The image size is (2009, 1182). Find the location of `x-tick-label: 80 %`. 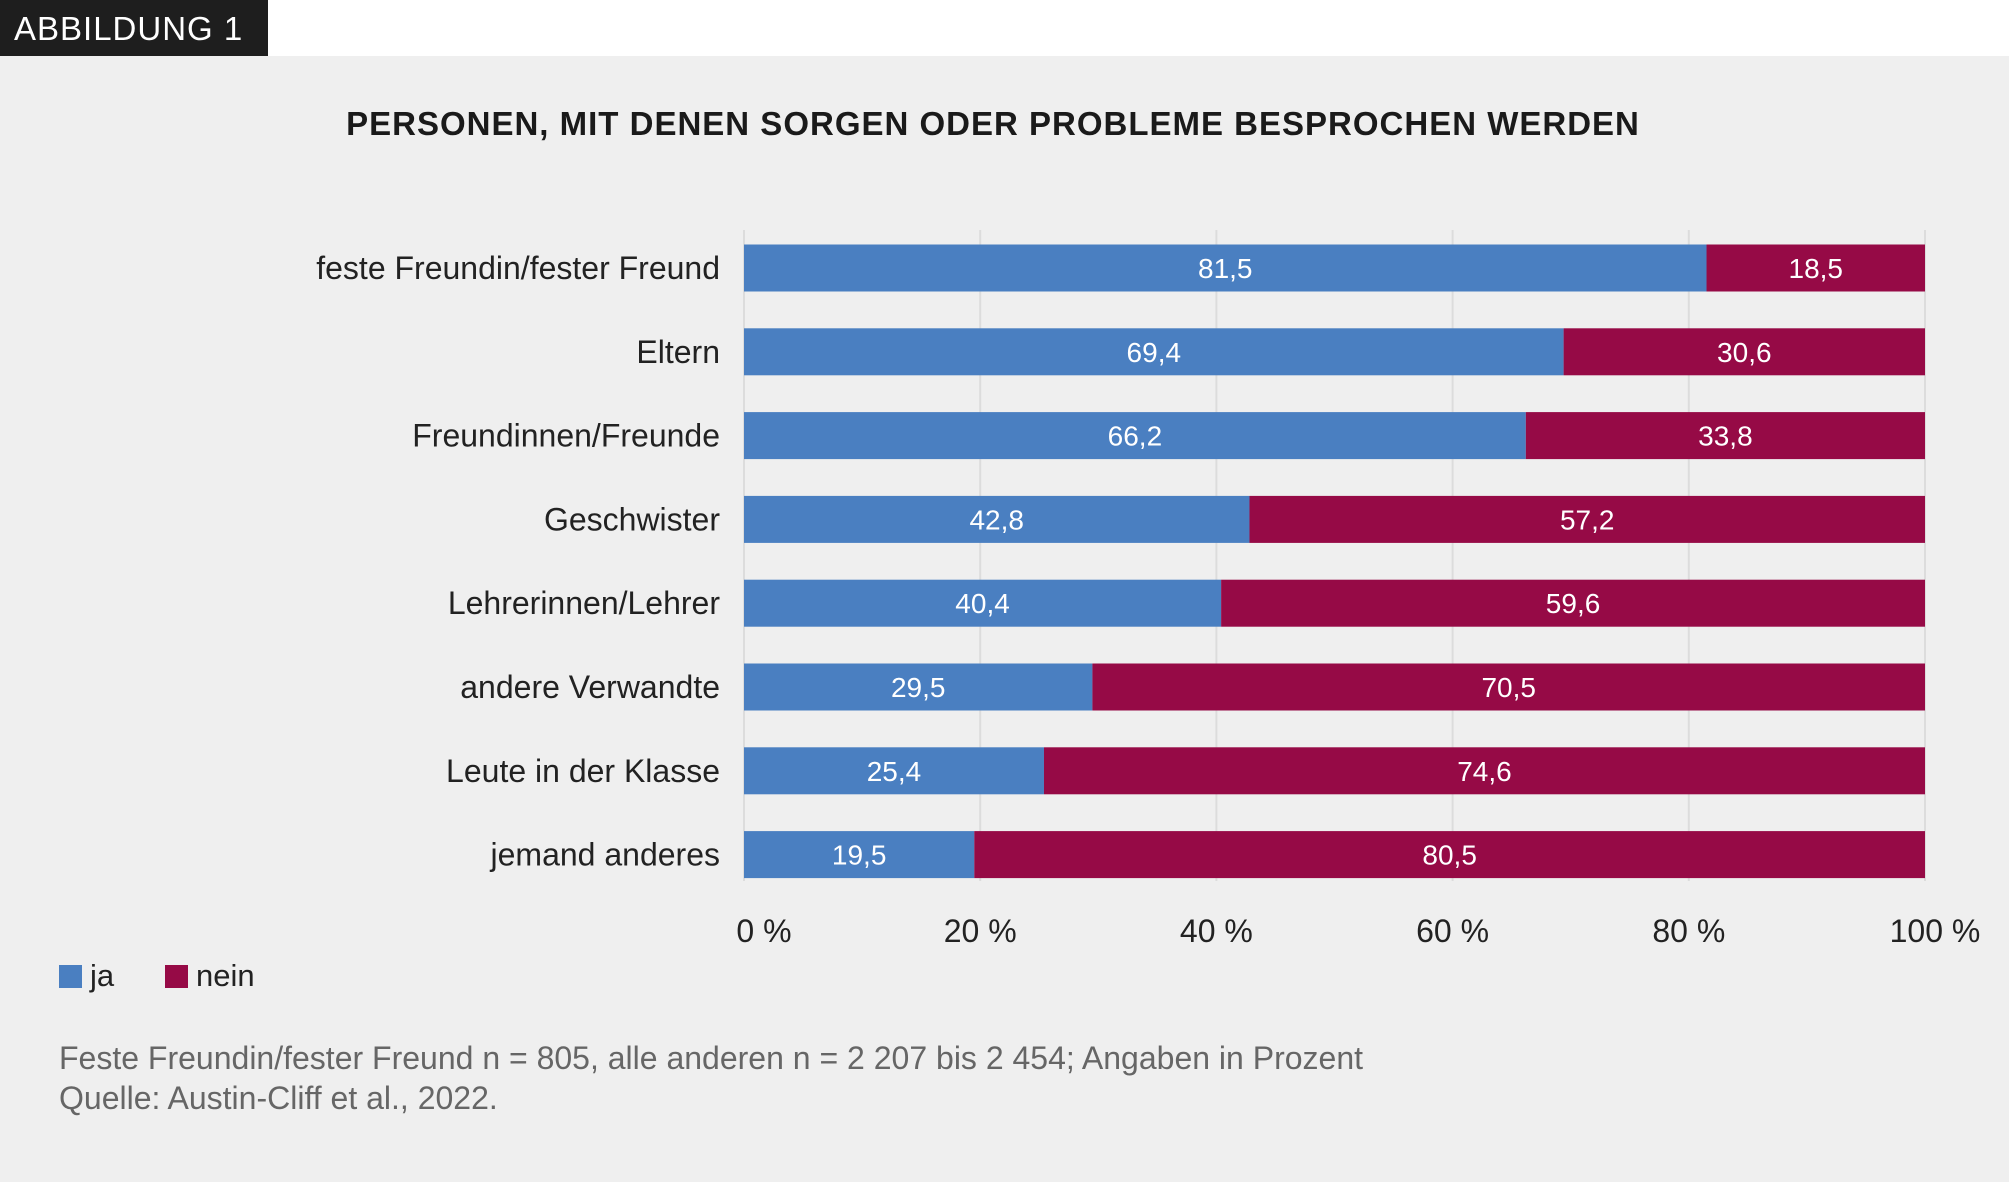

x-tick-label: 80 % is located at coordinates (1688, 931).